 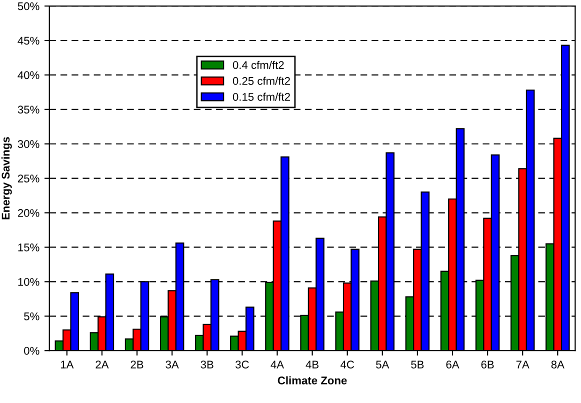 I want to click on x-tick-label: 6A, so click(x=453, y=364).